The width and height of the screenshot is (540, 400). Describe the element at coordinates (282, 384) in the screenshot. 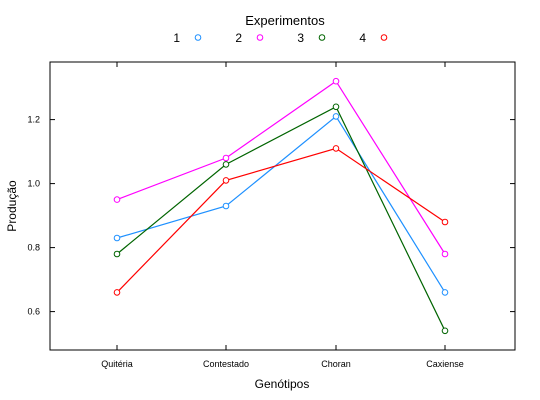

I see `x-axis-label: Genótipos` at that location.